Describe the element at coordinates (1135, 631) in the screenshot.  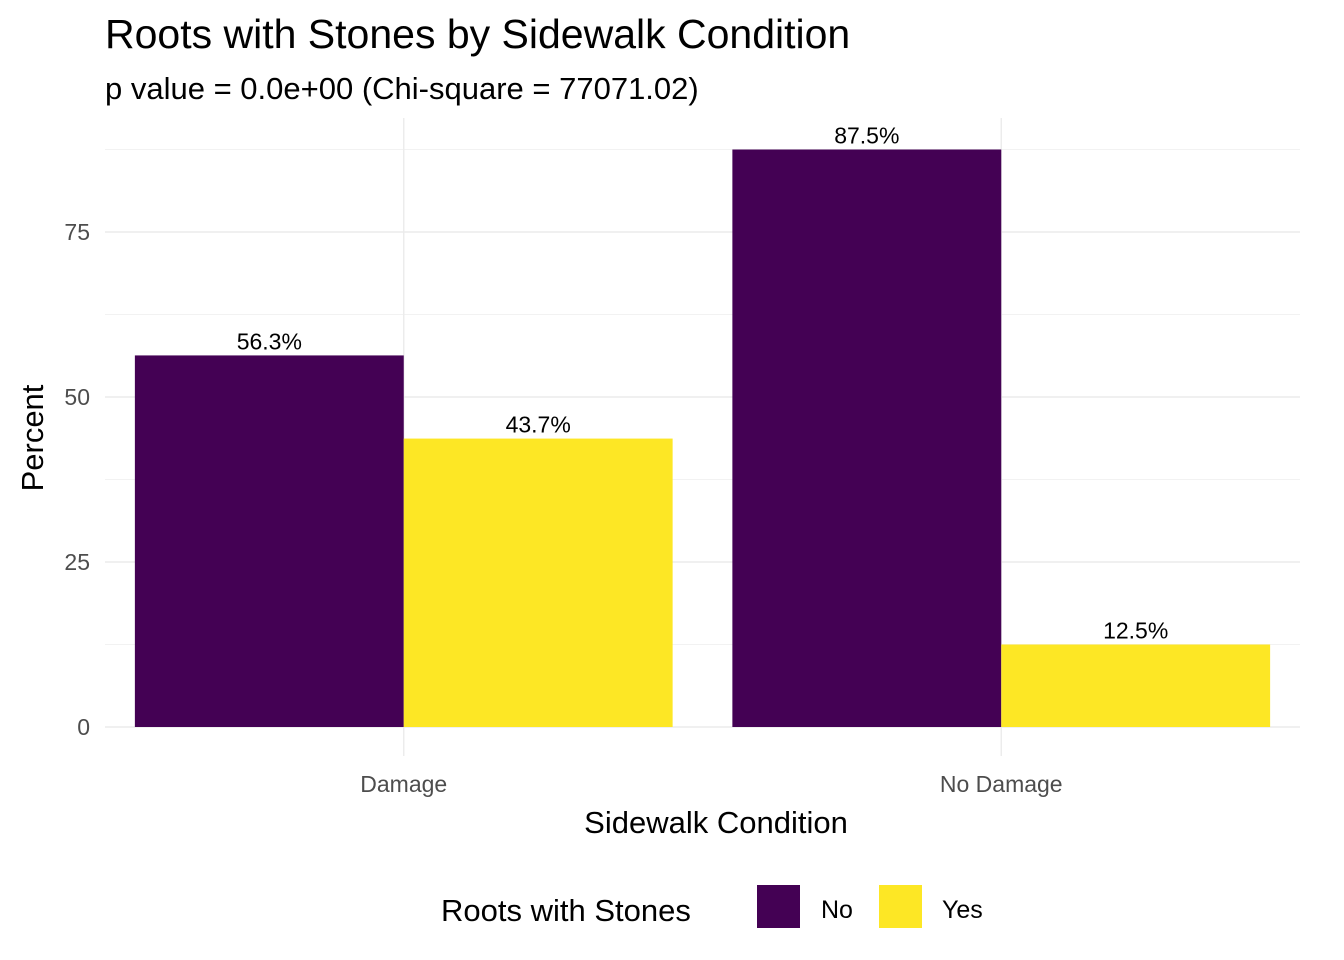
I see `data-label: 12.5%` at that location.